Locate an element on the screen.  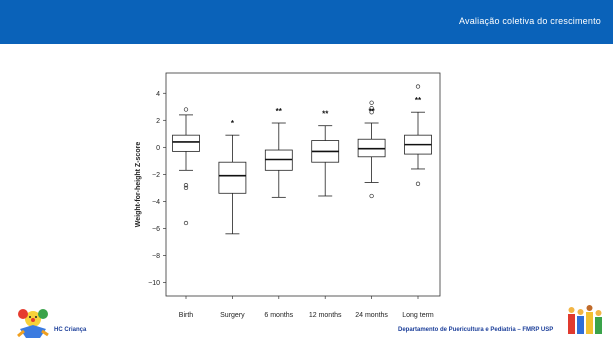
x-tick-label: Long term is located at coordinates (418, 315).